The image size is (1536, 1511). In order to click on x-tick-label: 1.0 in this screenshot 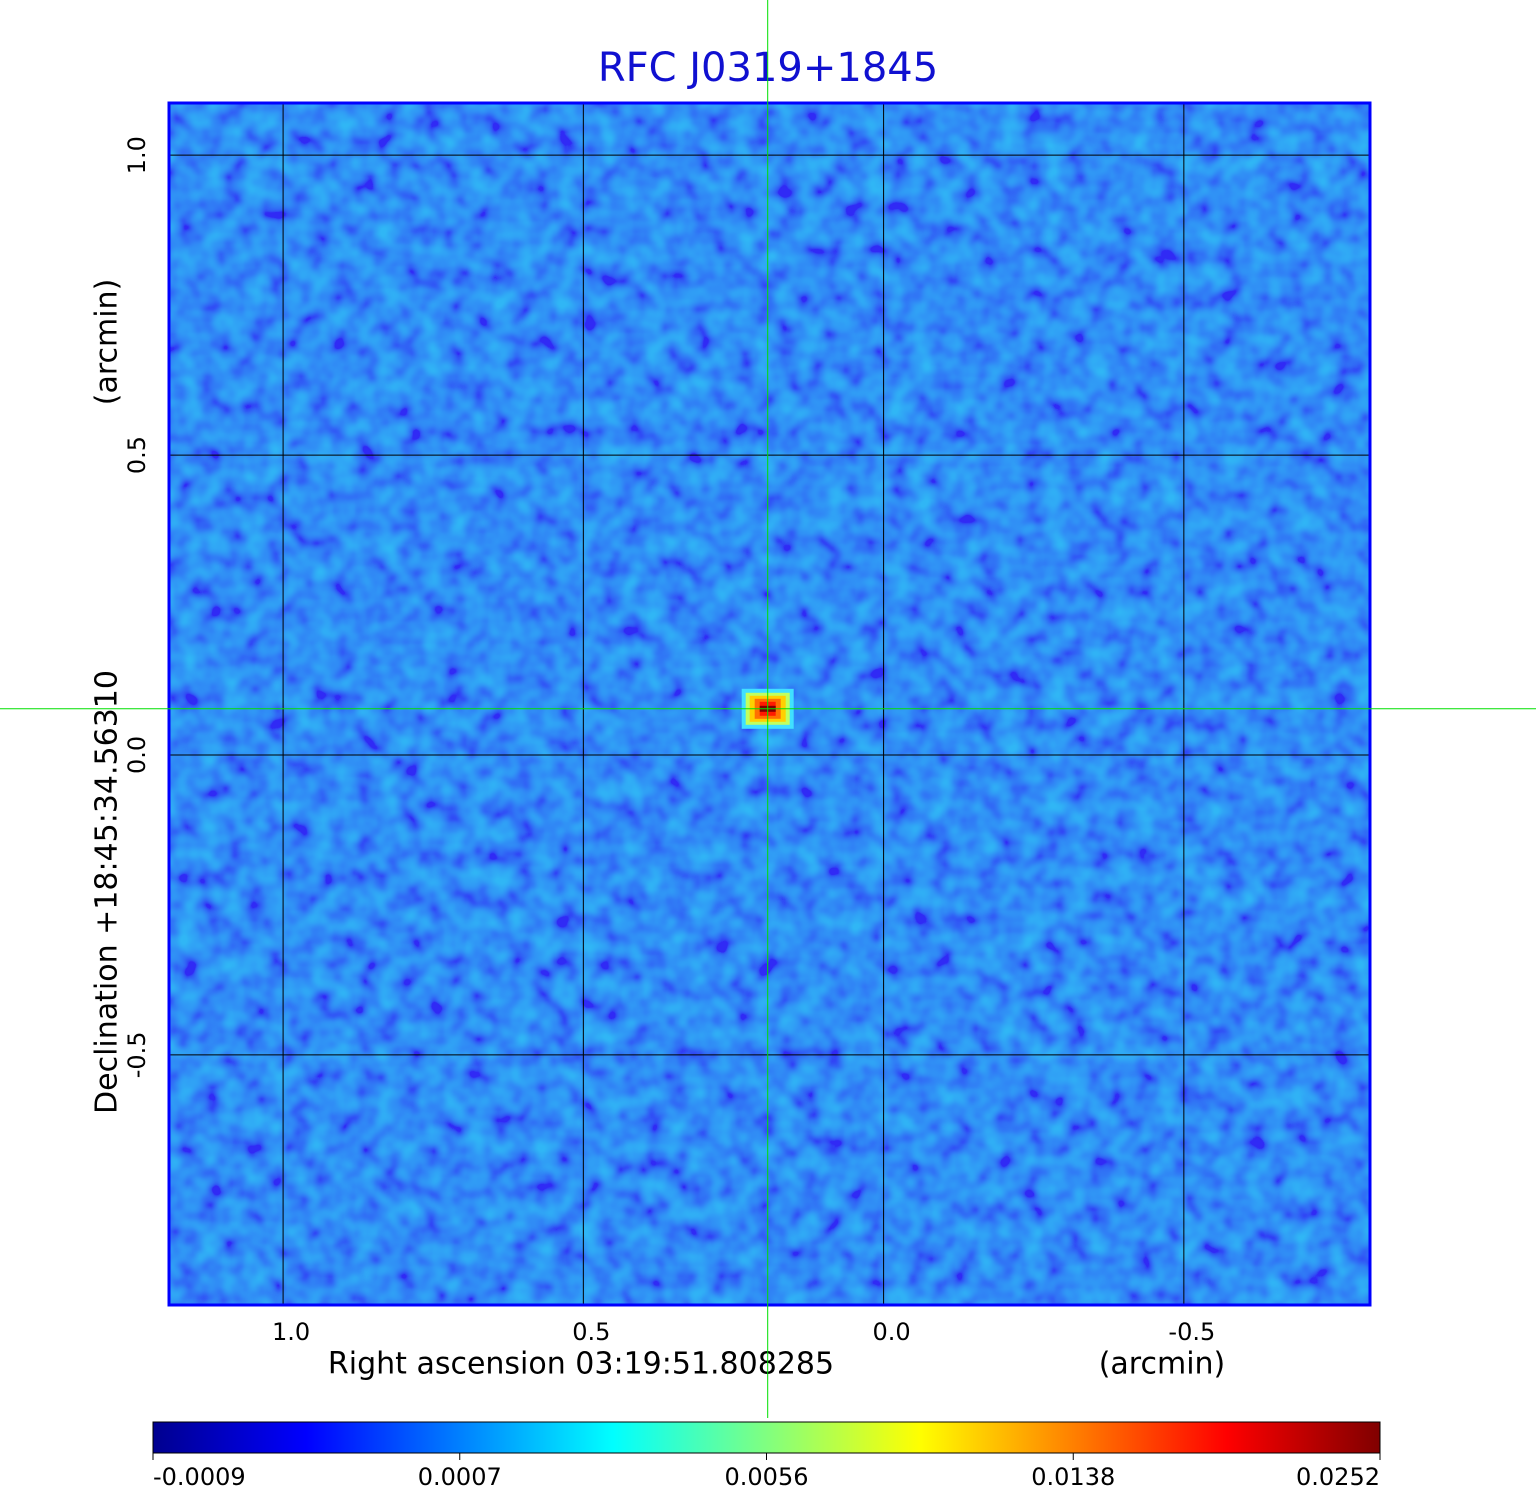, I will do `click(291, 1332)`.